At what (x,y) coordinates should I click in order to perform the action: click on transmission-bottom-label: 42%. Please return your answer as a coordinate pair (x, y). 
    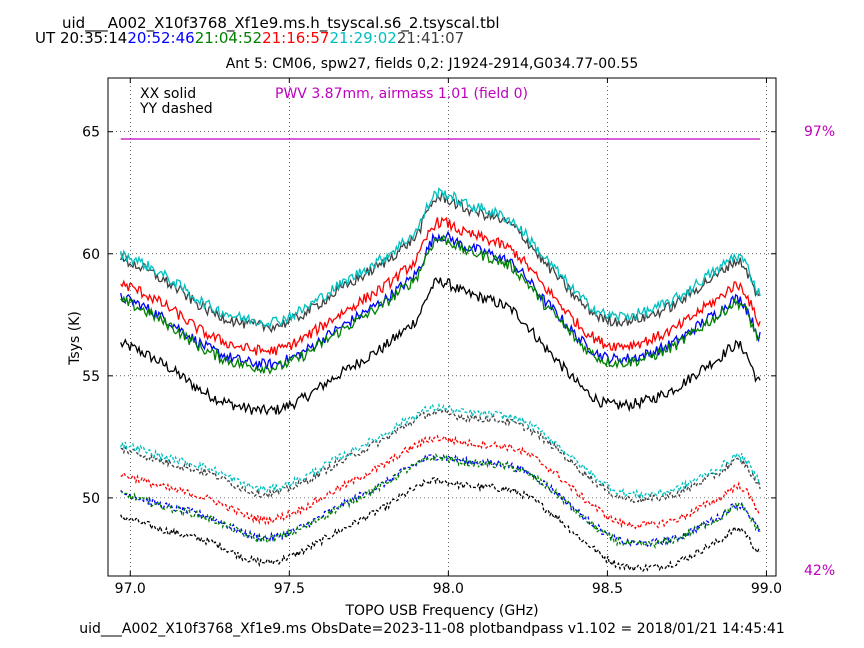
    Looking at the image, I should click on (820, 571).